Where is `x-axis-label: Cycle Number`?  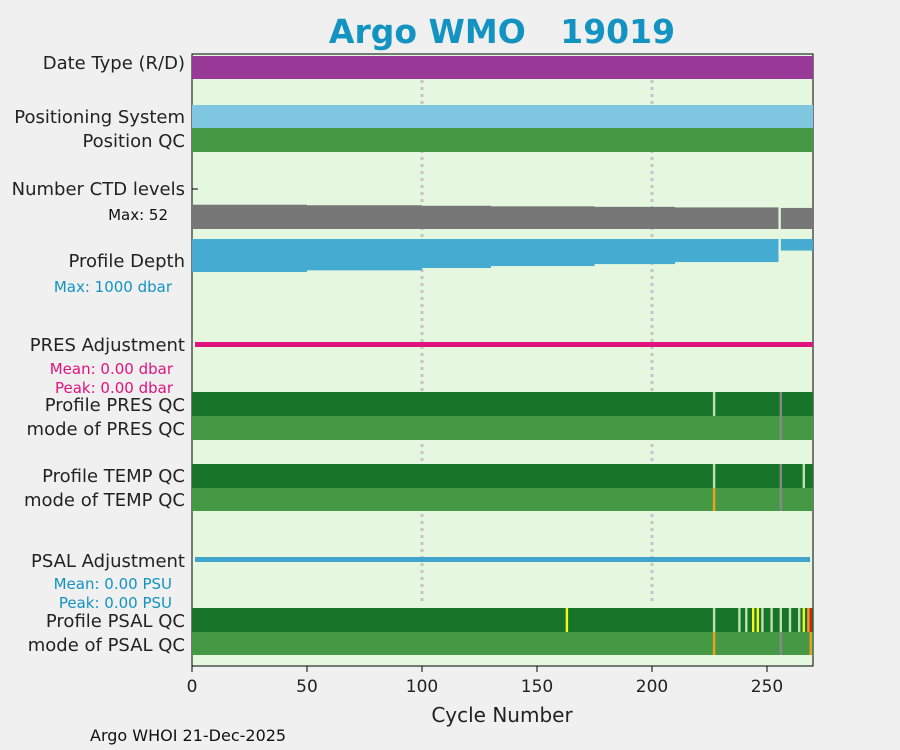
x-axis-label: Cycle Number is located at coordinates (502, 715).